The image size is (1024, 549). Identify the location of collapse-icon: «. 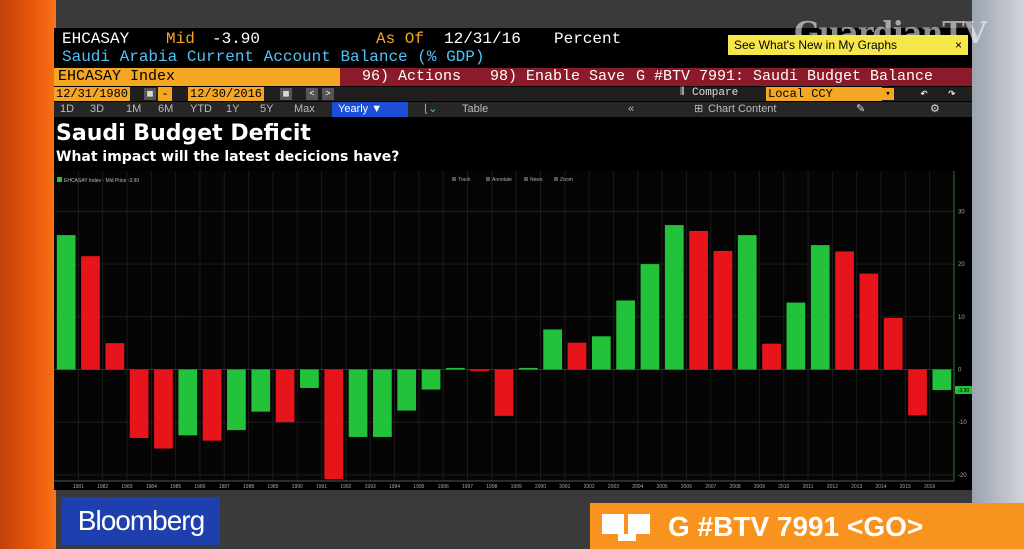
(631, 109).